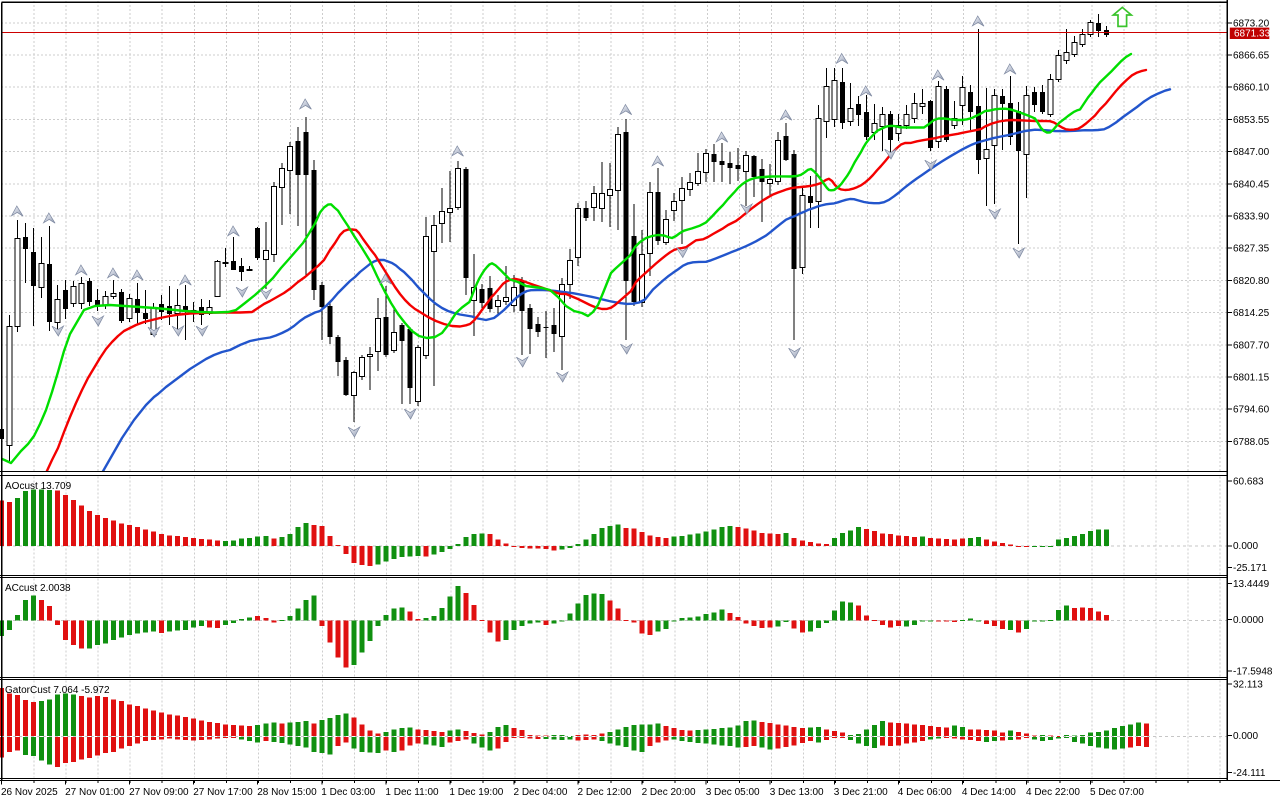  I want to click on svg-text: 27 Nov 09:00, so click(159, 792).